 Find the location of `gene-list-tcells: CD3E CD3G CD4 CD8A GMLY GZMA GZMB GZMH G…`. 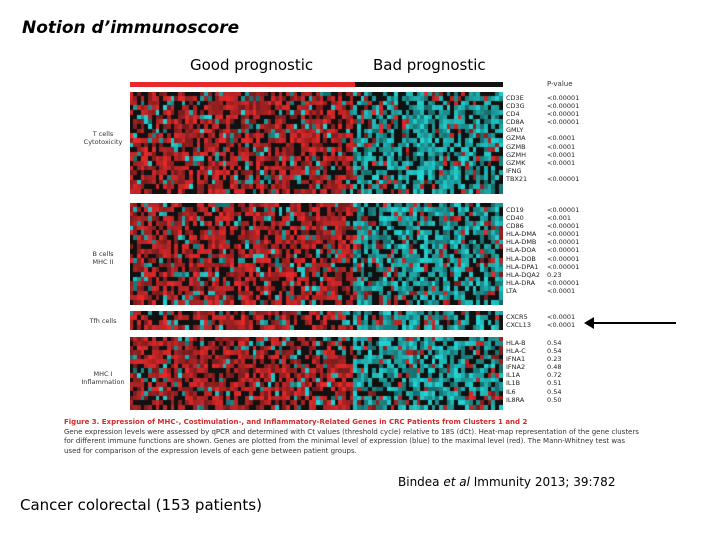

gene-list-tcells: CD3E CD3G CD4 CD8A GMLY GZMA GZMB GZMH G… is located at coordinates (517, 138).